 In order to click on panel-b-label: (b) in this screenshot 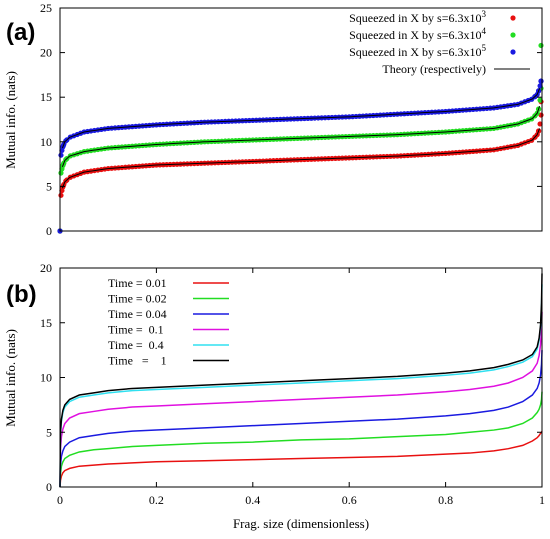, I will do `click(21, 294)`.